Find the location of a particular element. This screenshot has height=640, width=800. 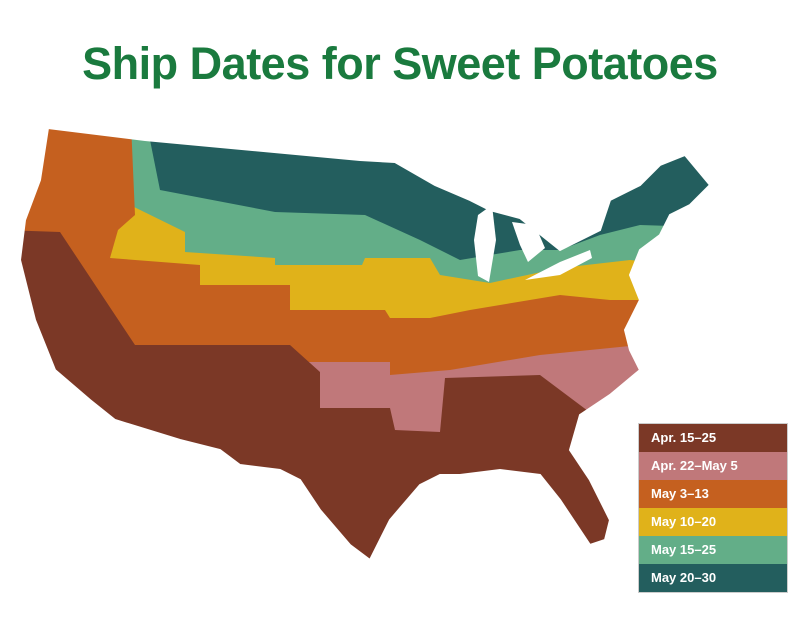

legend-item-may-15-25: May 15–25 is located at coordinates (713, 550).